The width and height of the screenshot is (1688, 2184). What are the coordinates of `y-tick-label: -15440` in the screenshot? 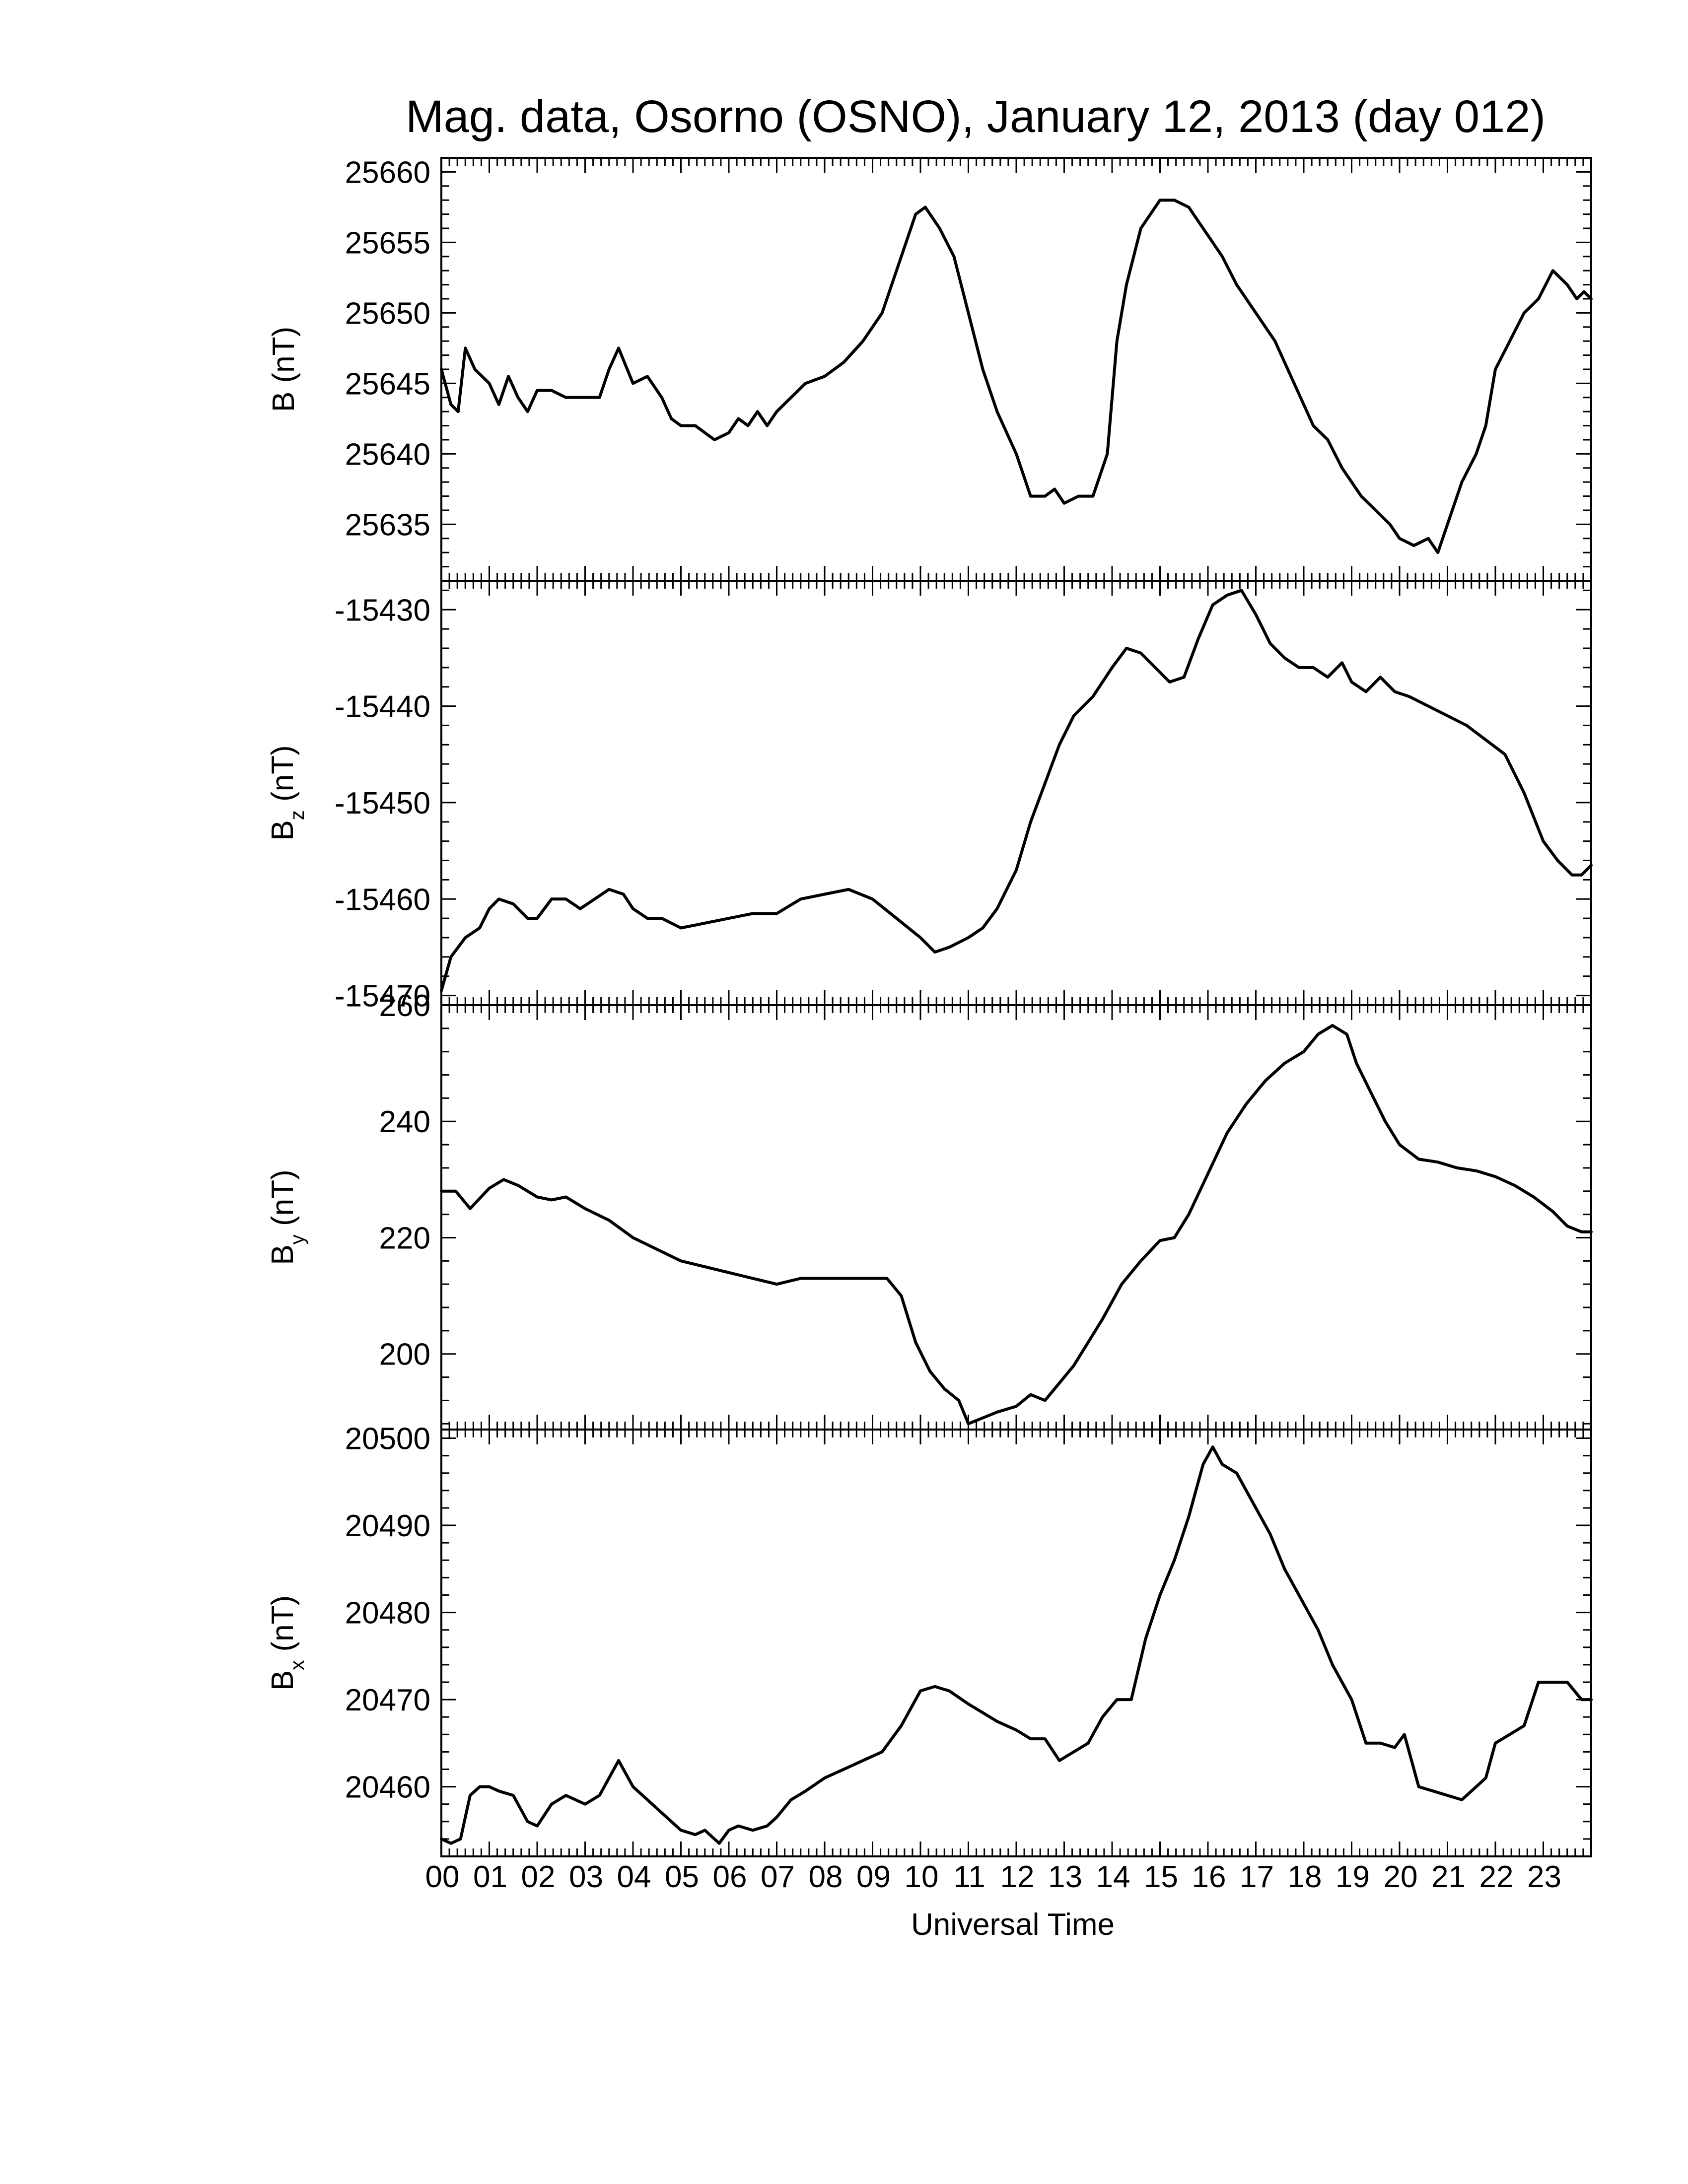 It's located at (382, 707).